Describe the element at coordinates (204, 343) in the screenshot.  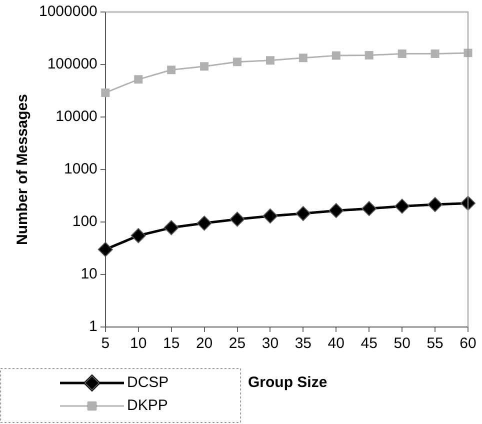
I see `x-tick-label: 20` at that location.